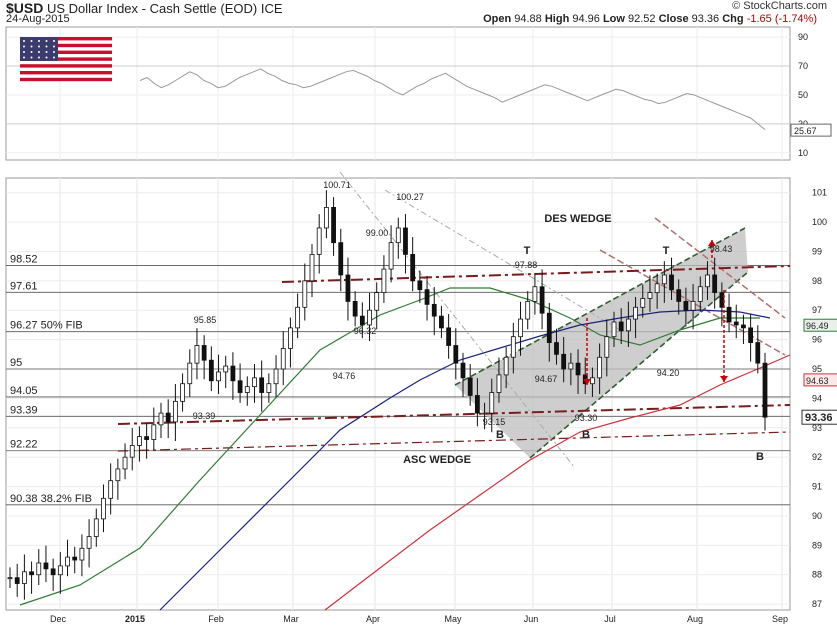 The width and height of the screenshot is (837, 625). I want to click on y-tick-label: 89, so click(817, 545).